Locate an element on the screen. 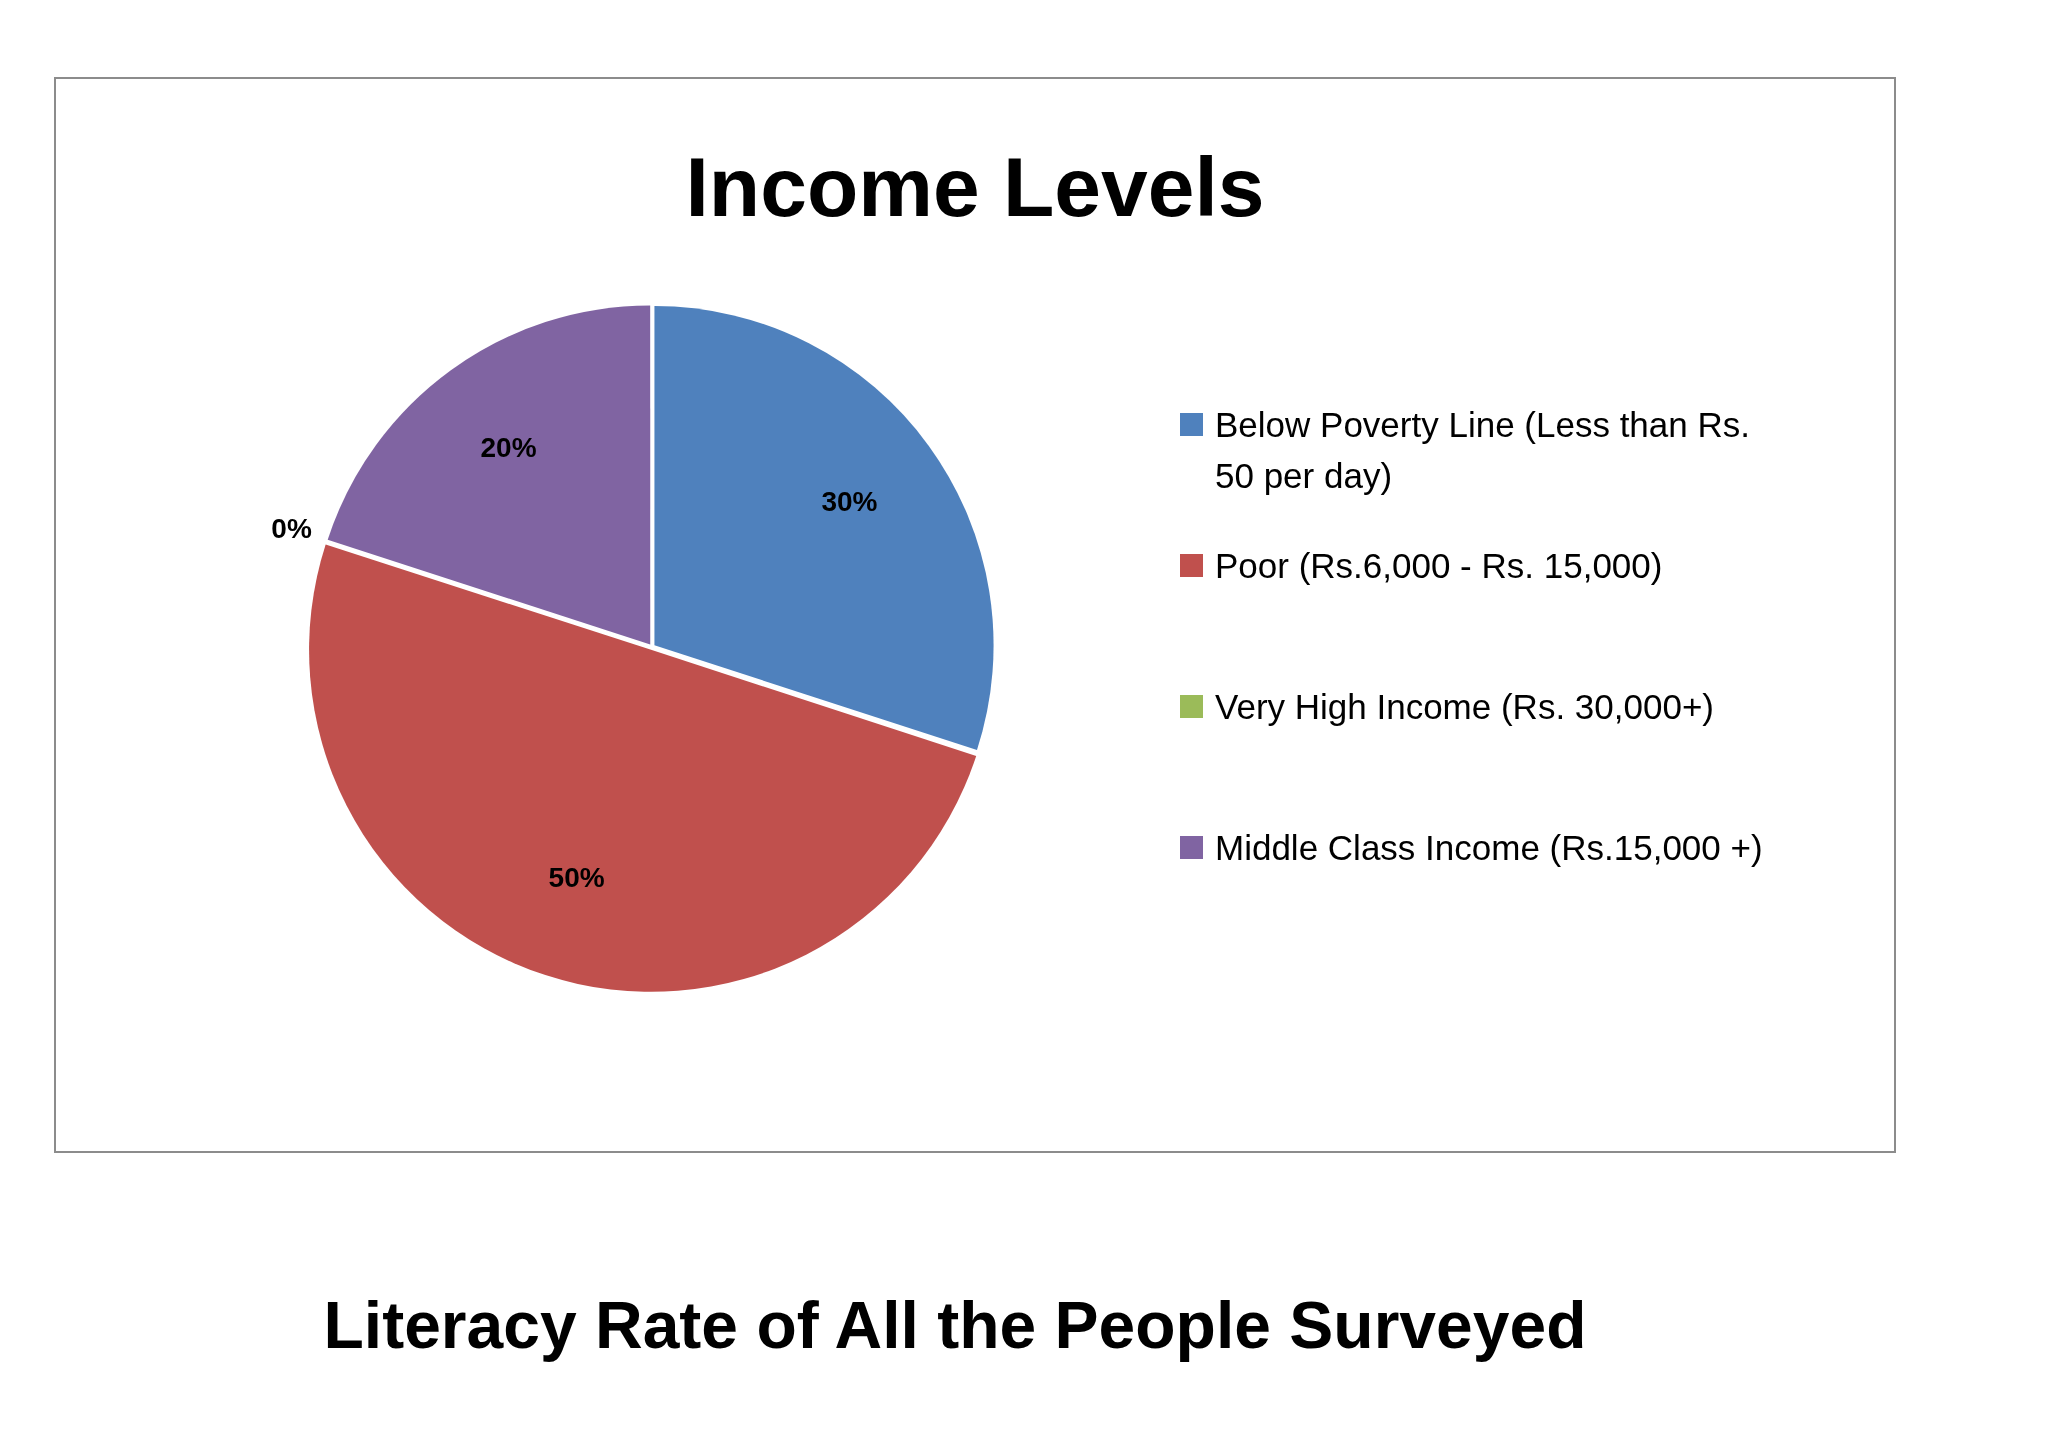 The image size is (2048, 1448). legend-label: Middle Class Income (Rs.15,000 +) is located at coordinates (1489, 848).